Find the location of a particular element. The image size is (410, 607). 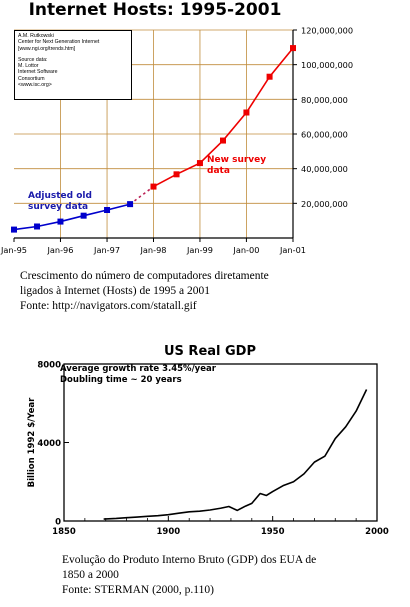

caption-line: Fonte: STERMAN (2000, p.110) is located at coordinates (138, 590).